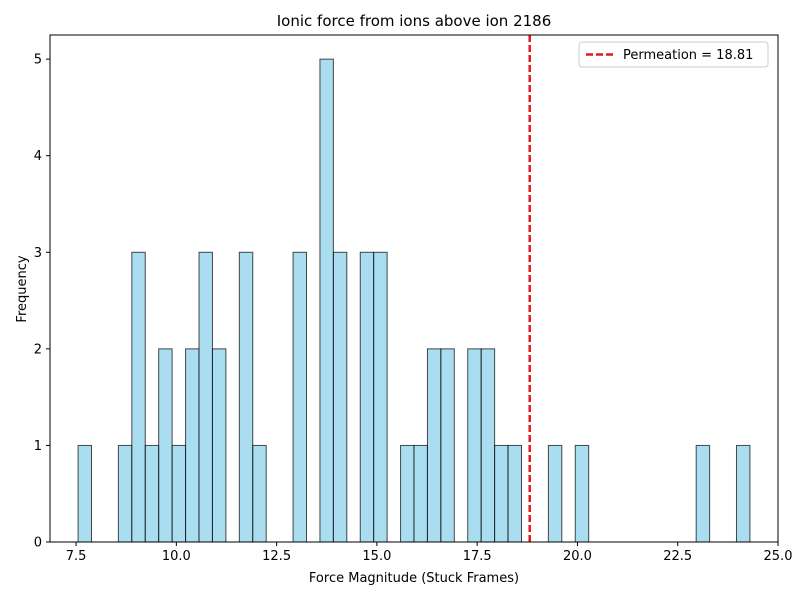 The image size is (800, 600). I want to click on x-ticks-group: 7.5 10.0 12.5 15.0 17.5 20.0 22.5 25.0, so click(429, 553).